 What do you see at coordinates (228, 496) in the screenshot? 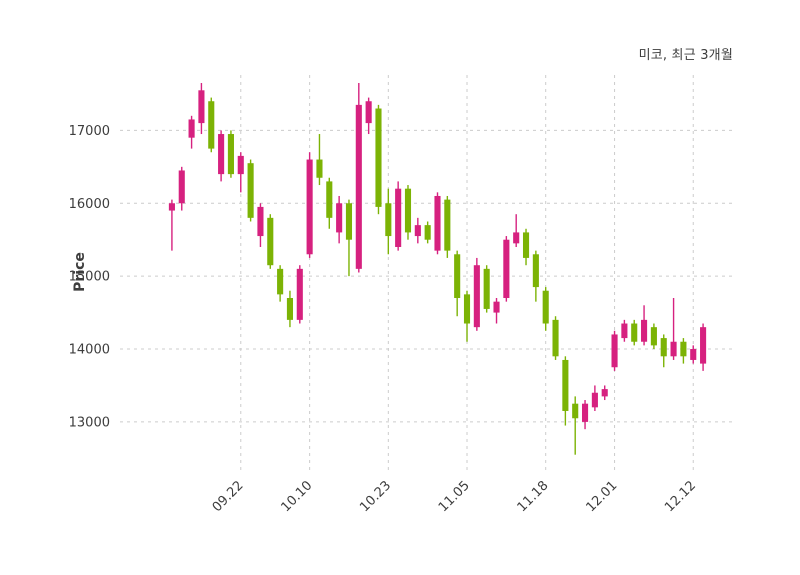
I see `x-tick-label: 09.22` at bounding box center [228, 496].